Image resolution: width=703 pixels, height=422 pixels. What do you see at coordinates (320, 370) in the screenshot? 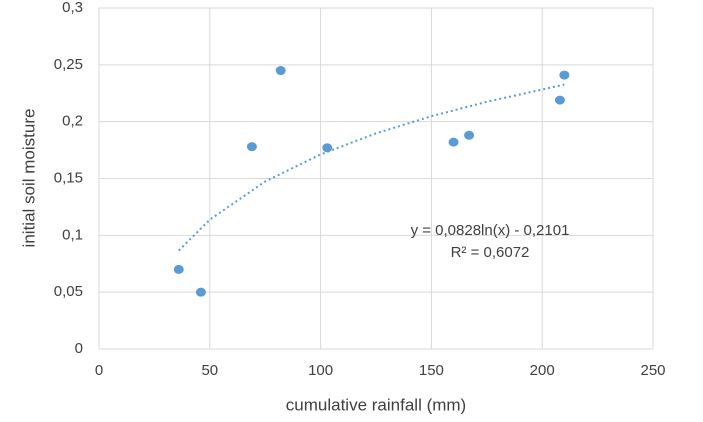
I see `x-tick-label: 100` at bounding box center [320, 370].